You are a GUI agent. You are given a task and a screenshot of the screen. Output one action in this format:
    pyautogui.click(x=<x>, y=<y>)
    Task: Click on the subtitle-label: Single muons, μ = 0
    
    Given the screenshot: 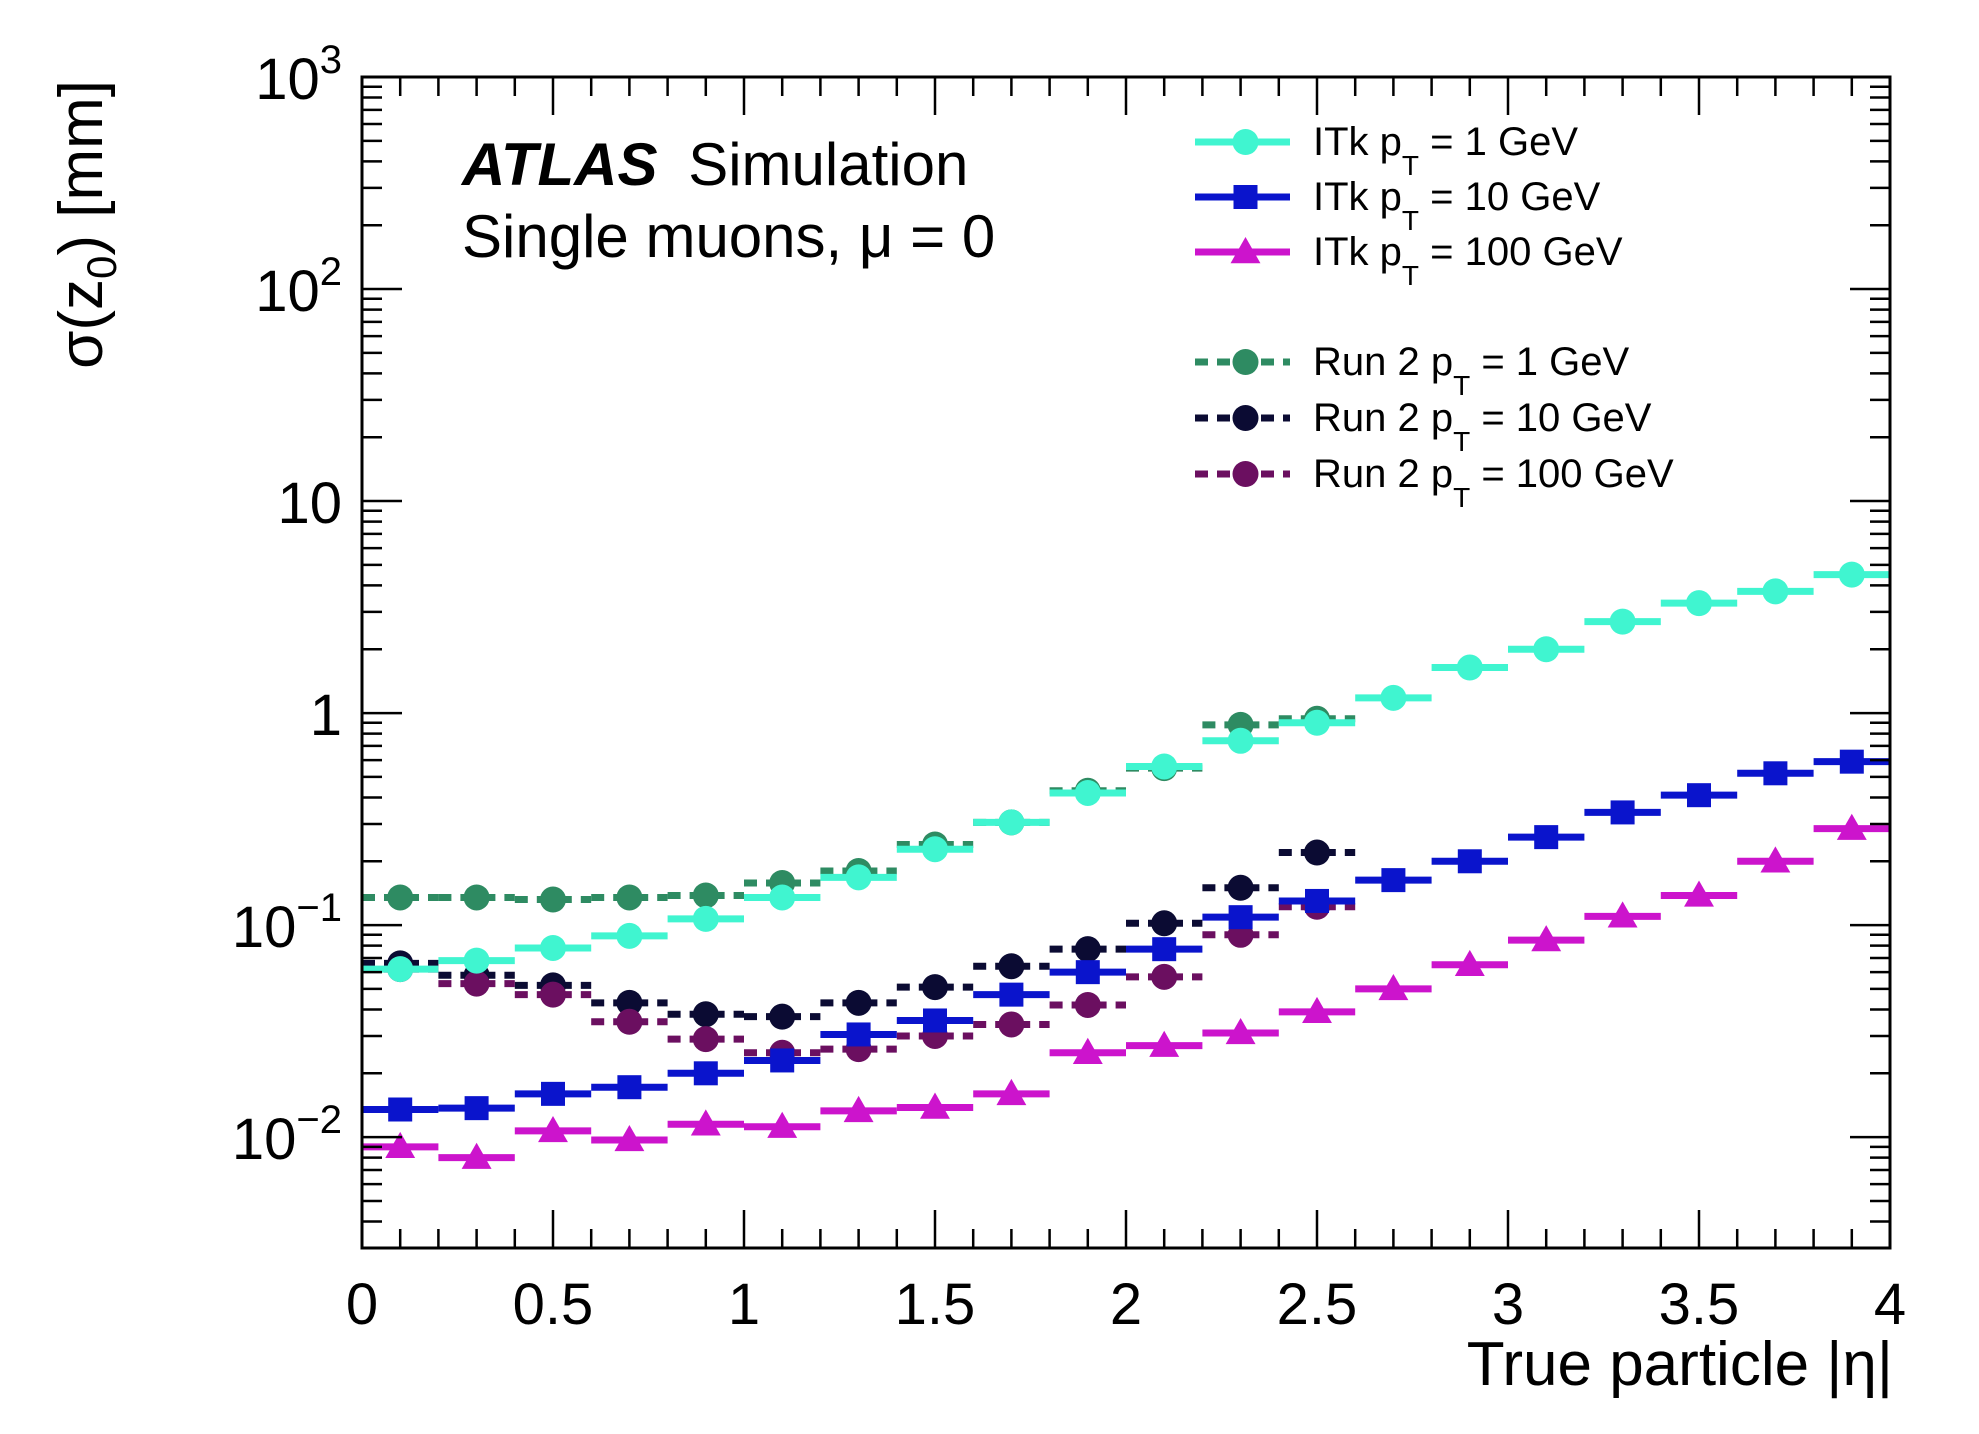 What is the action you would take?
    pyautogui.click(x=728, y=236)
    